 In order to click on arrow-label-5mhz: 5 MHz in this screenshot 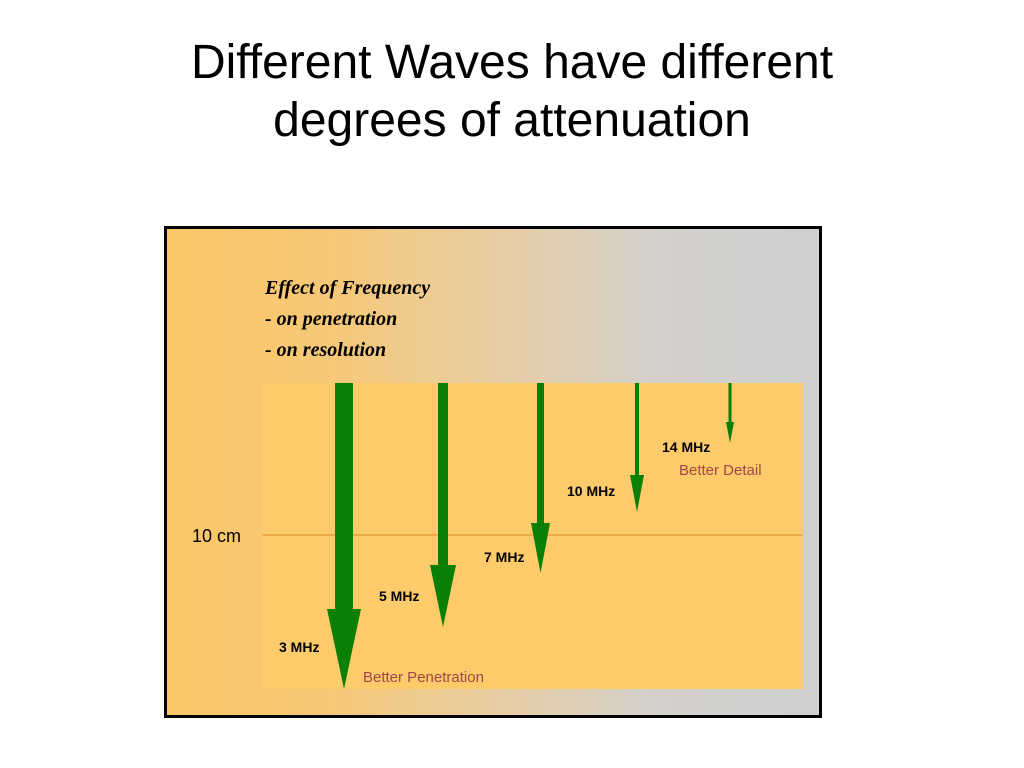, I will do `click(399, 596)`.